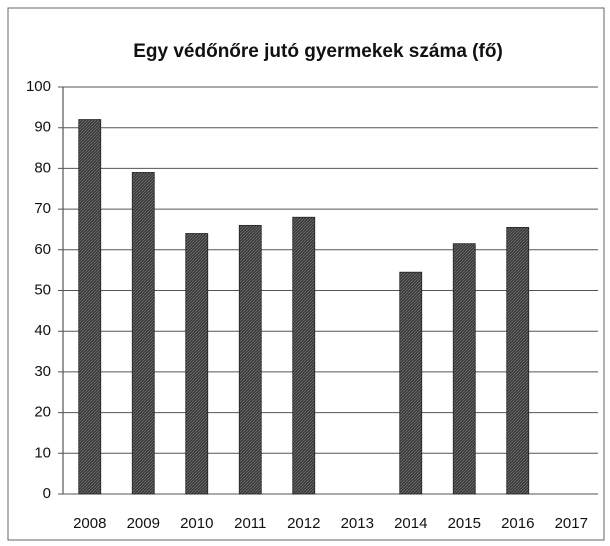 The height and width of the screenshot is (546, 610). Describe the element at coordinates (42, 289) in the screenshot. I see `y-tick-label: 50` at that location.